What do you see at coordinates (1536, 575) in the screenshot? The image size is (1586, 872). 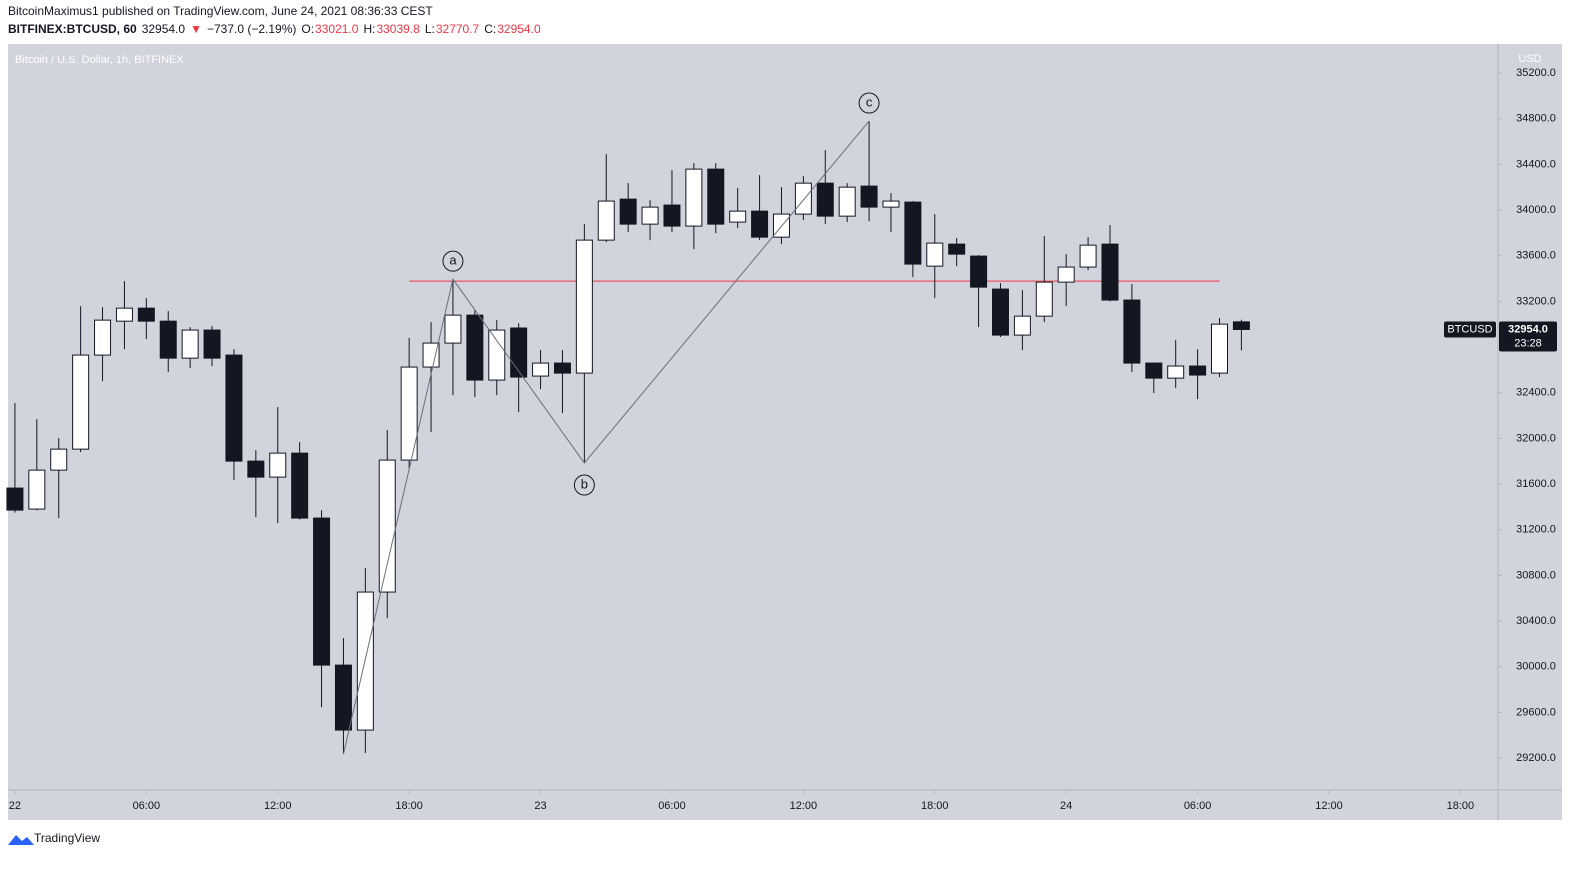 I see `y-tick-label: 30800.0` at bounding box center [1536, 575].